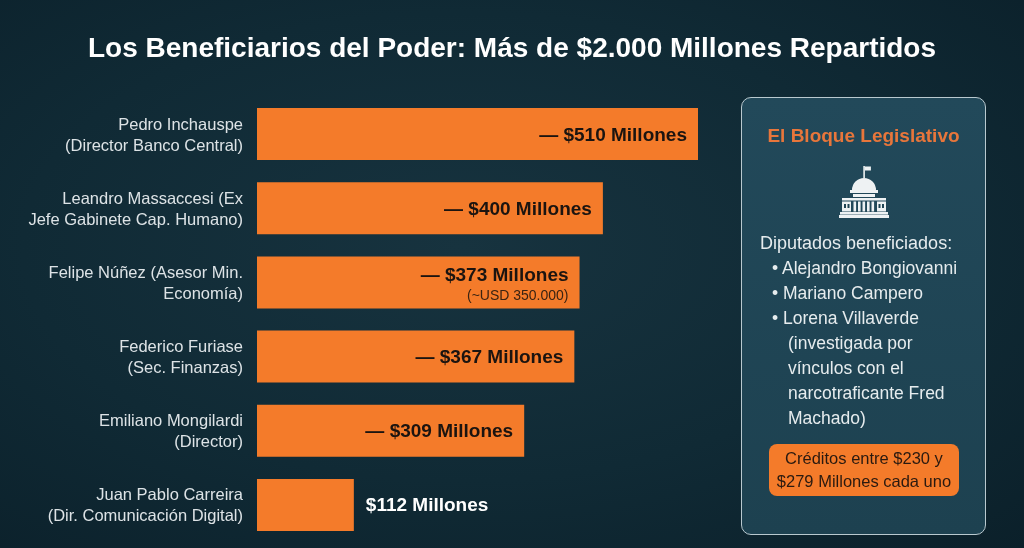 The image size is (1024, 548). I want to click on data-label: — $510 Millones, so click(613, 134).